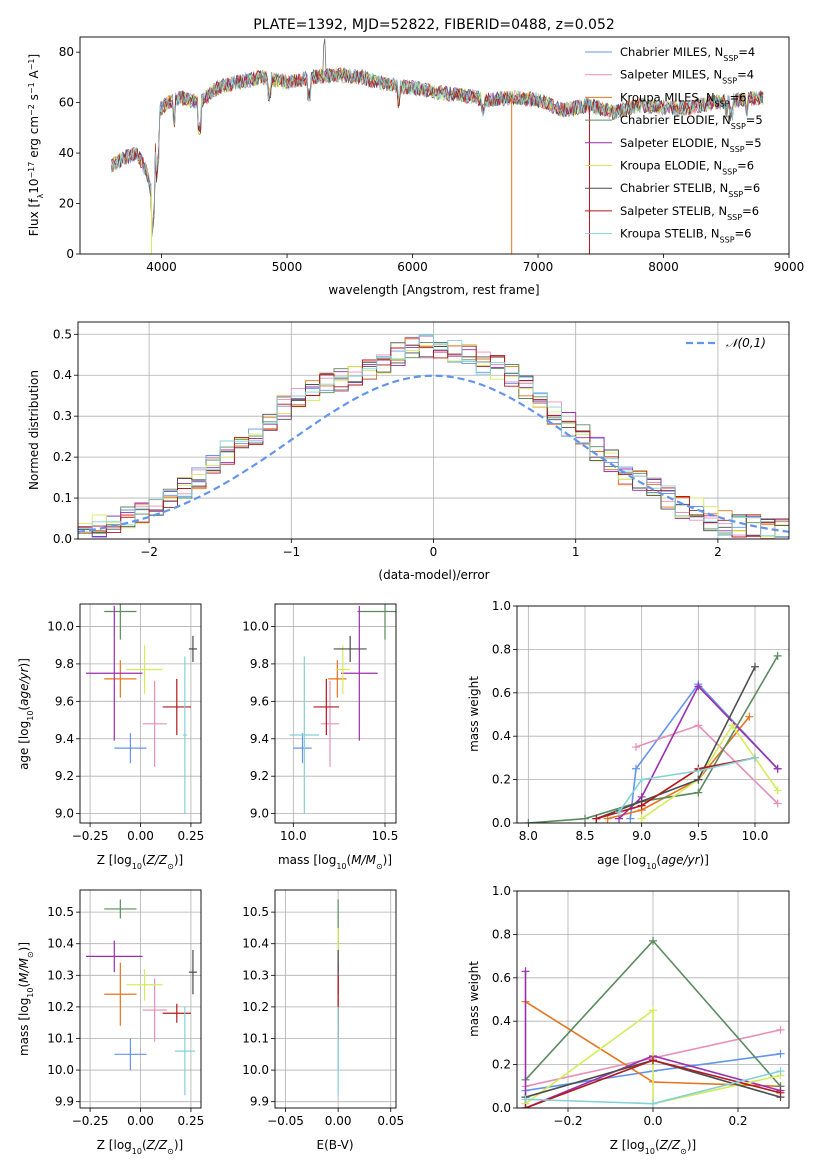  What do you see at coordinates (40, 196) in the screenshot?
I see `label-part: λ` at bounding box center [40, 196].